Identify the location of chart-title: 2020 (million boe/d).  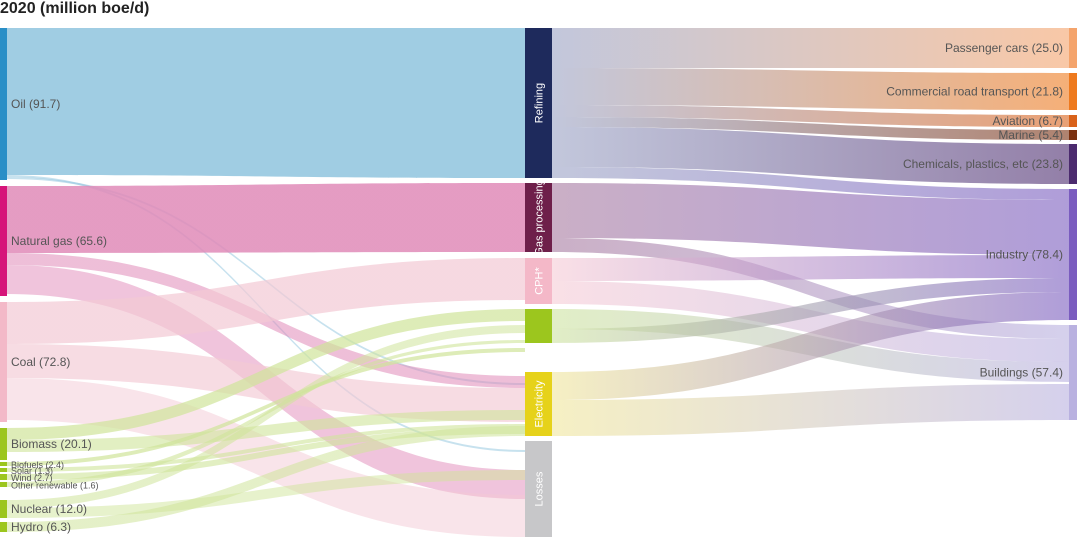
(75, 8).